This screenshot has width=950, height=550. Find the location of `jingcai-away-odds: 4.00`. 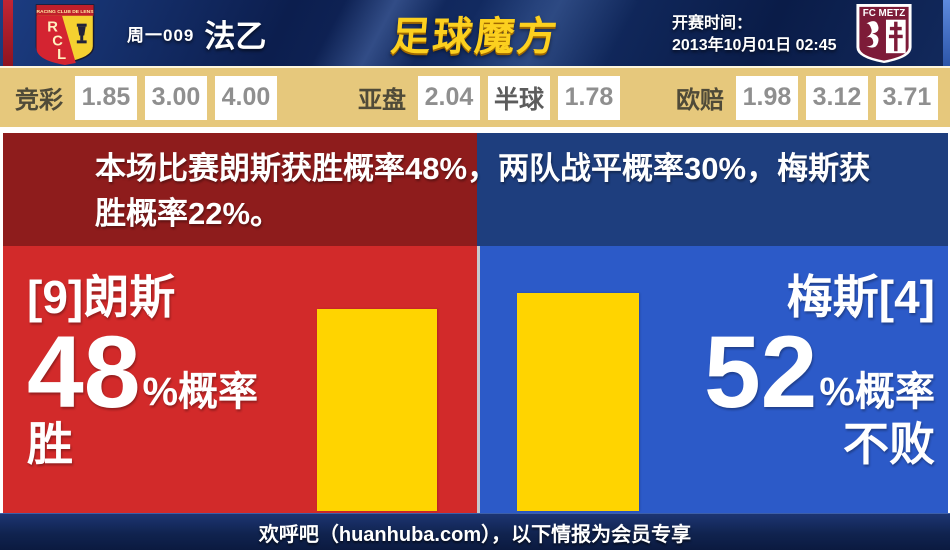

jingcai-away-odds: 4.00 is located at coordinates (246, 97).